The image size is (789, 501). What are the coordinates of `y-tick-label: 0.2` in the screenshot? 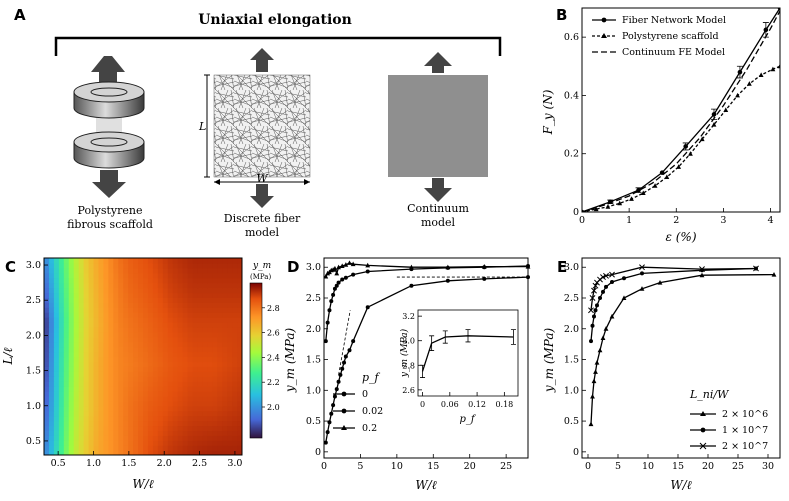 It's located at (571, 154).